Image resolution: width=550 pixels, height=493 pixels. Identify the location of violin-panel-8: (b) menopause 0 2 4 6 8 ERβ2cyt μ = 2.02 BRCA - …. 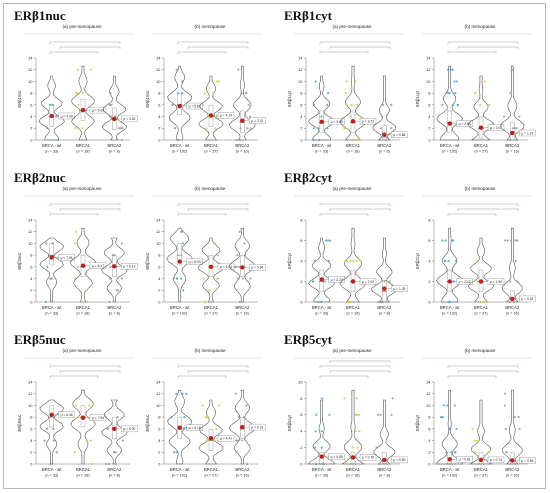
(475, 251).